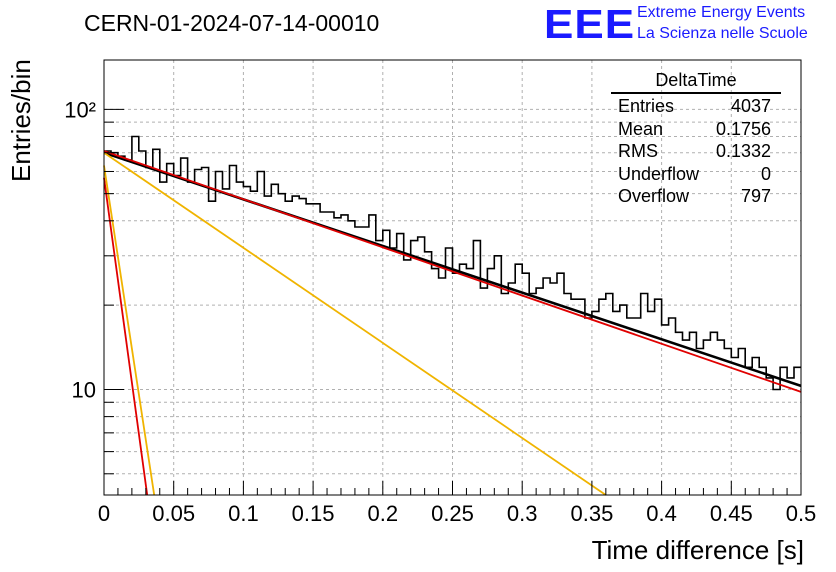 The height and width of the screenshot is (572, 836). Describe the element at coordinates (104, 513) in the screenshot. I see `x-tick-label: 0` at that location.